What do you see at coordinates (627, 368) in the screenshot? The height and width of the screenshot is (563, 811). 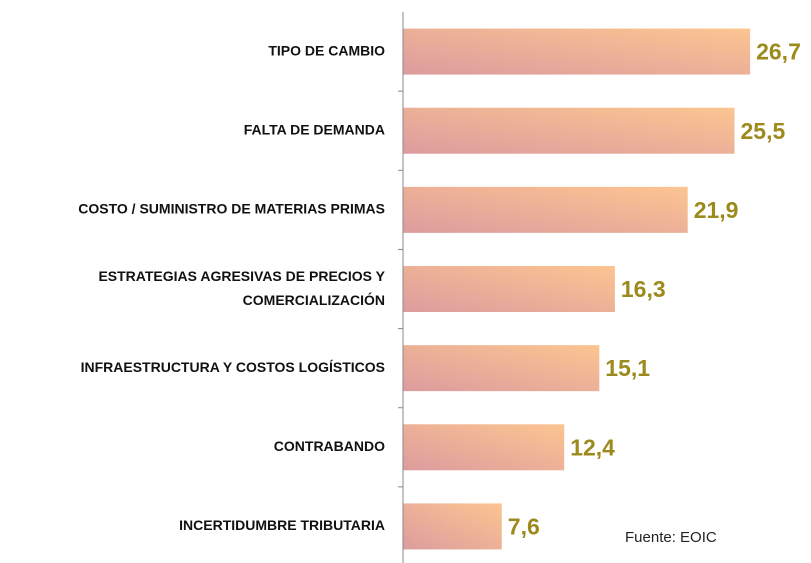 I see `value-label: 15,1` at bounding box center [627, 368].